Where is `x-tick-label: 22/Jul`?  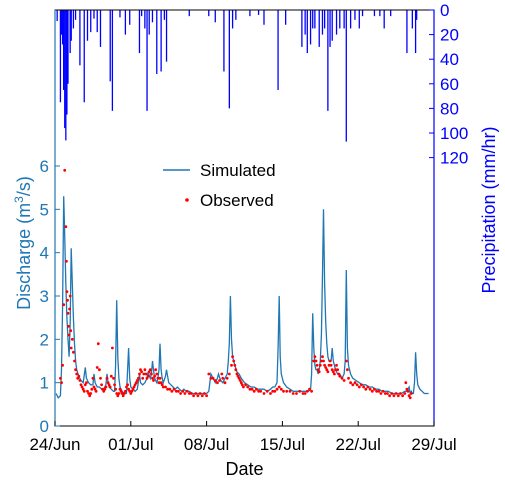
x-tick-label: 22/Jul is located at coordinates (358, 444).